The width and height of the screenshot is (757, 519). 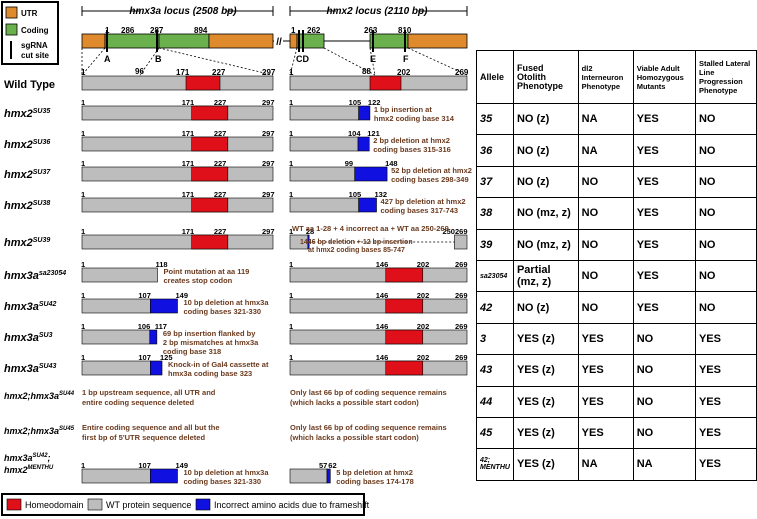 I want to click on col-dl2: dl2 Interneuron Phenotype, so click(x=605, y=77).